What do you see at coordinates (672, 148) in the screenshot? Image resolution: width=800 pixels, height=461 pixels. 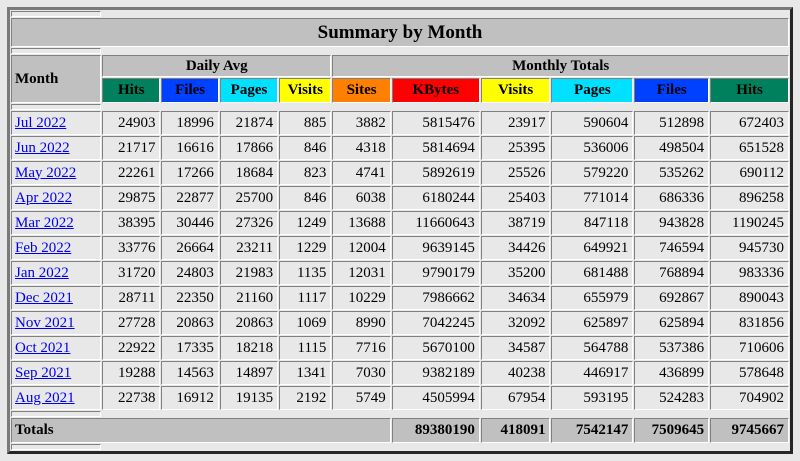 I see `cell-files-total: 498504` at bounding box center [672, 148].